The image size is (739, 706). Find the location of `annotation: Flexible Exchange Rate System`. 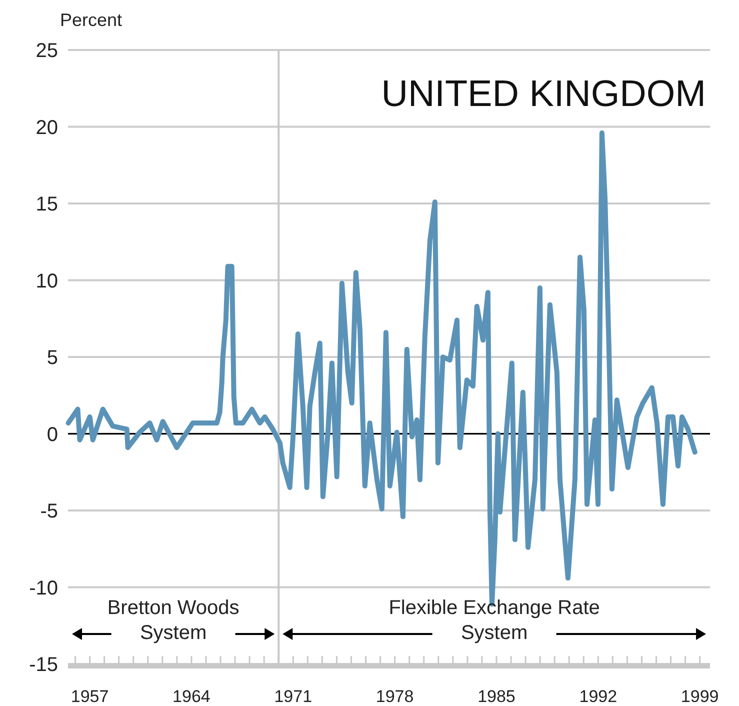

annotation: Flexible Exchange Rate System is located at coordinates (494, 620).